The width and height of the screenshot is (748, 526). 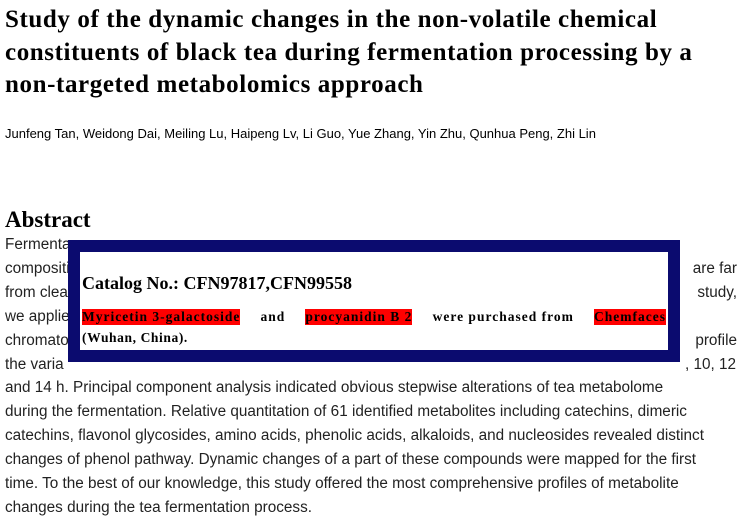 What do you see at coordinates (629, 317) in the screenshot?
I see `highlighted-compound: Chemfaces` at bounding box center [629, 317].